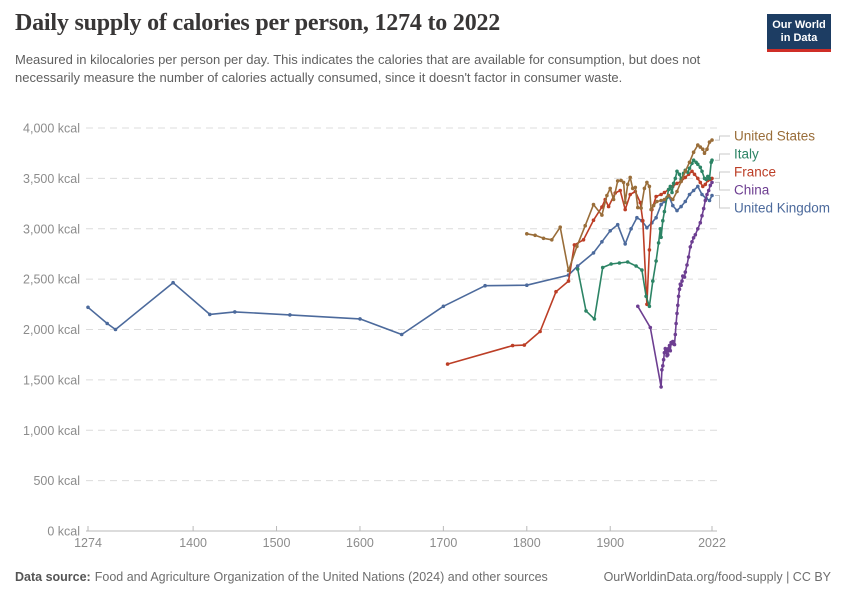  What do you see at coordinates (193, 543) in the screenshot?
I see `x-tick-label: 1400` at bounding box center [193, 543].